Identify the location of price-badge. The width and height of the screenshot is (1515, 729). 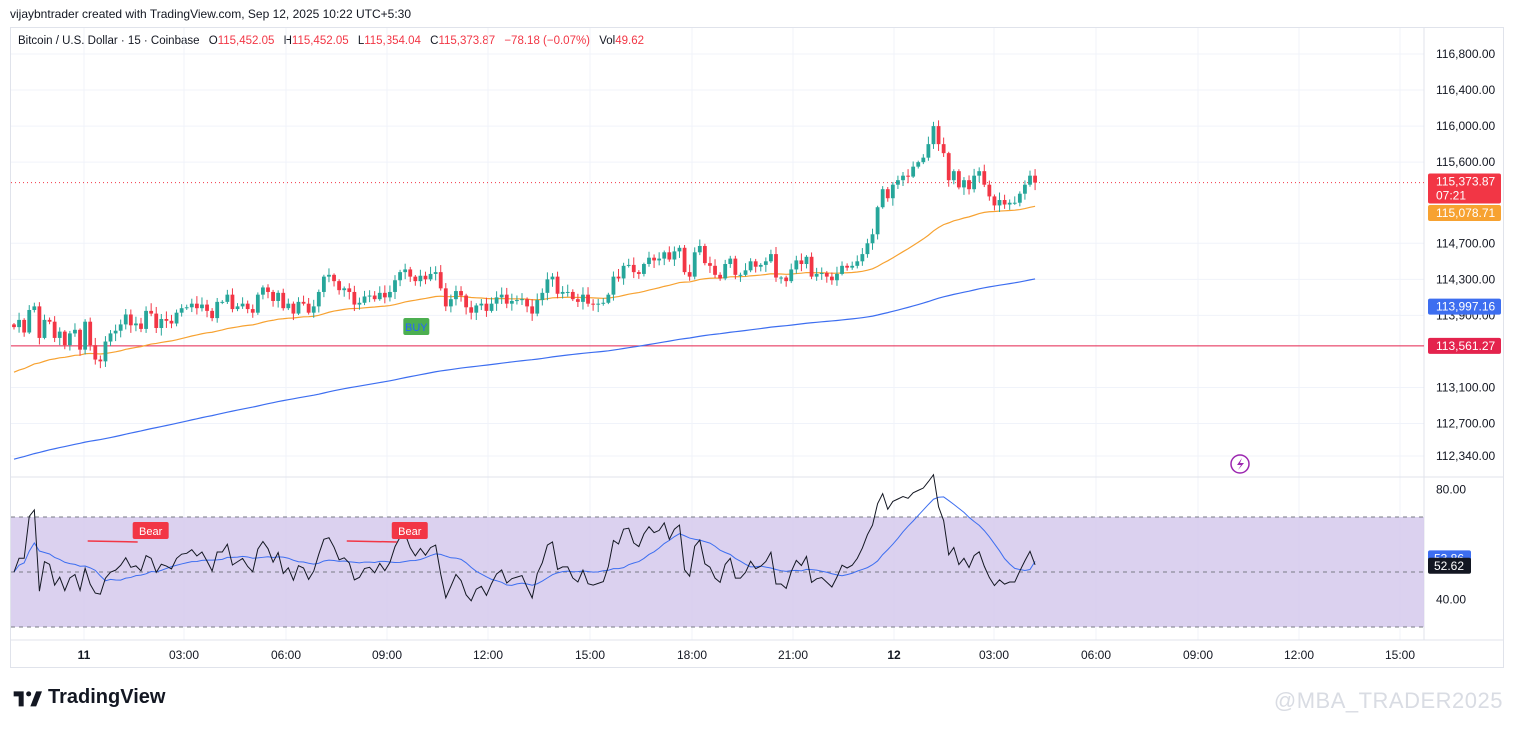
(1464, 213).